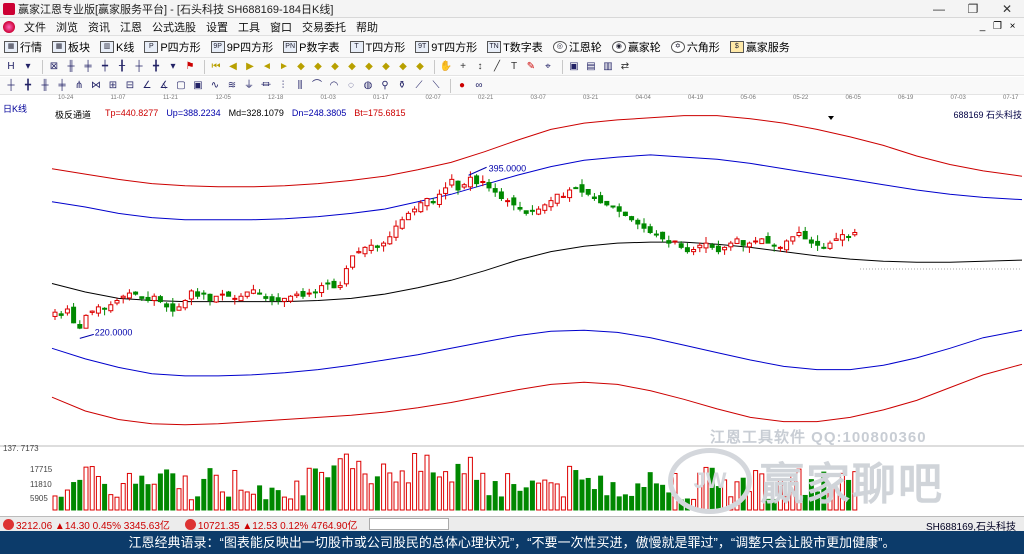 Image resolution: width=1024 pixels, height=554 pixels. I want to click on back-icon: ◄, so click(267, 66).